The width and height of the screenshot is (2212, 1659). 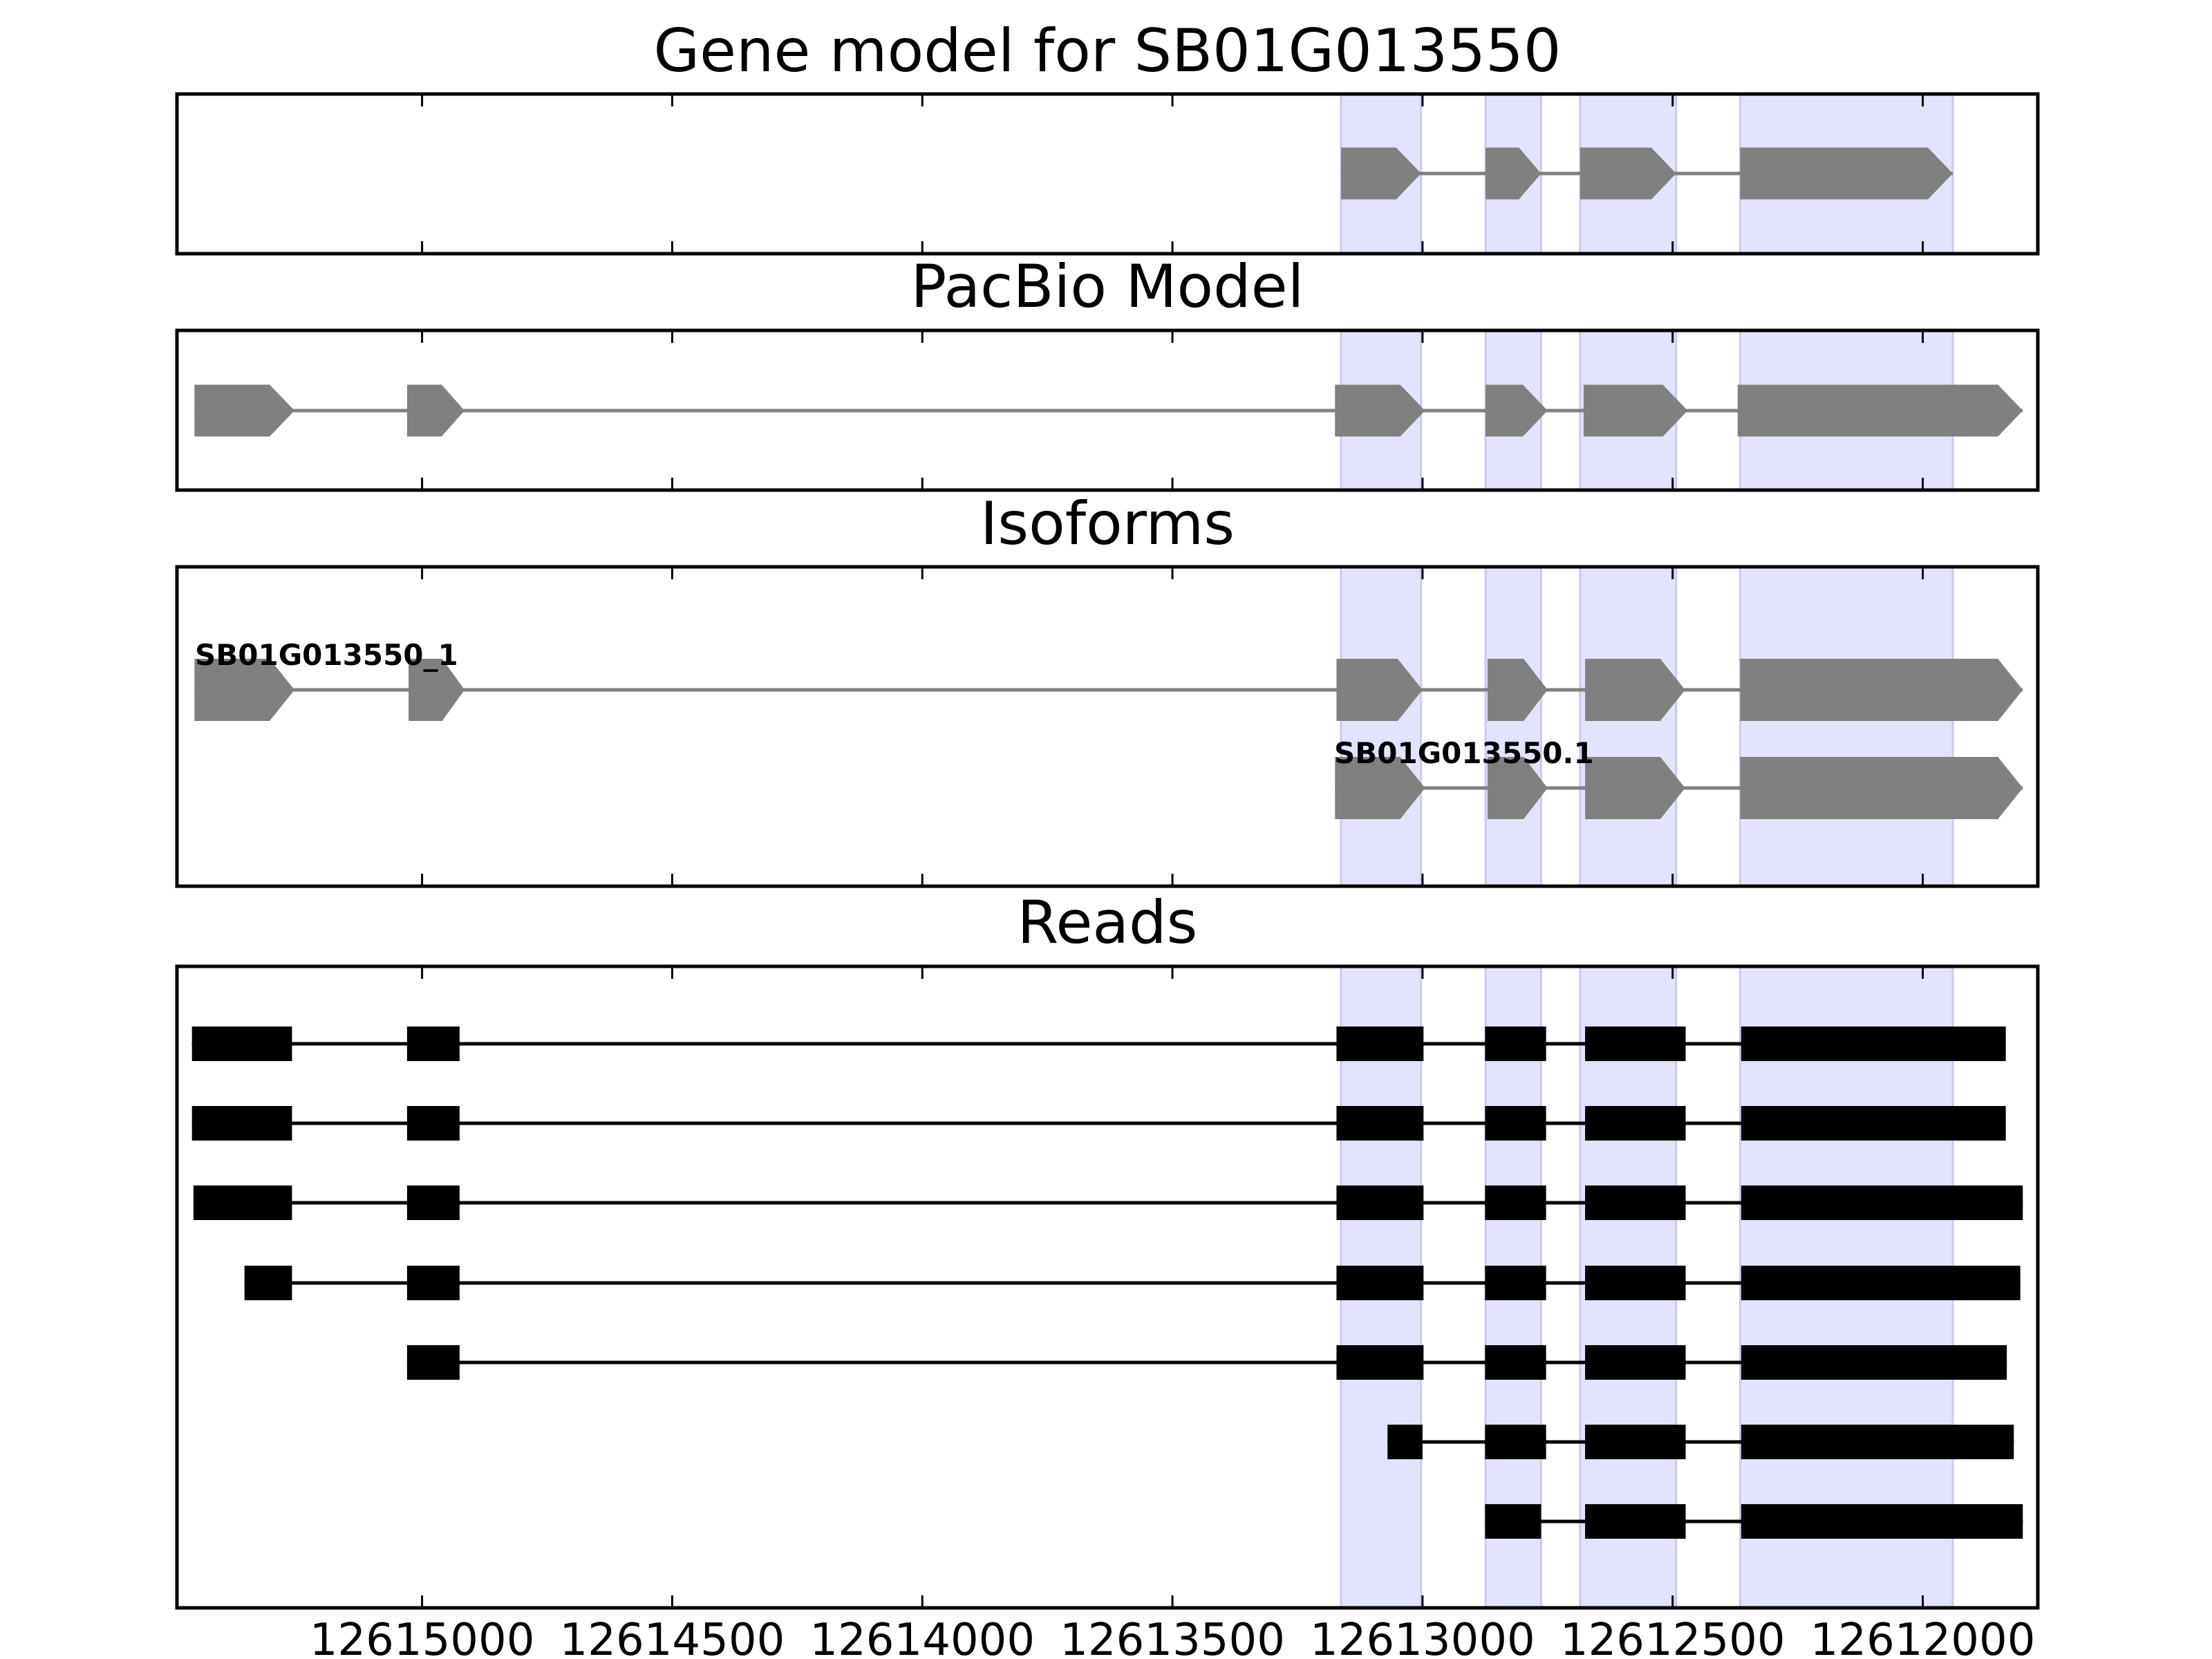 I want to click on panel-title: Isoforms, so click(x=1107, y=524).